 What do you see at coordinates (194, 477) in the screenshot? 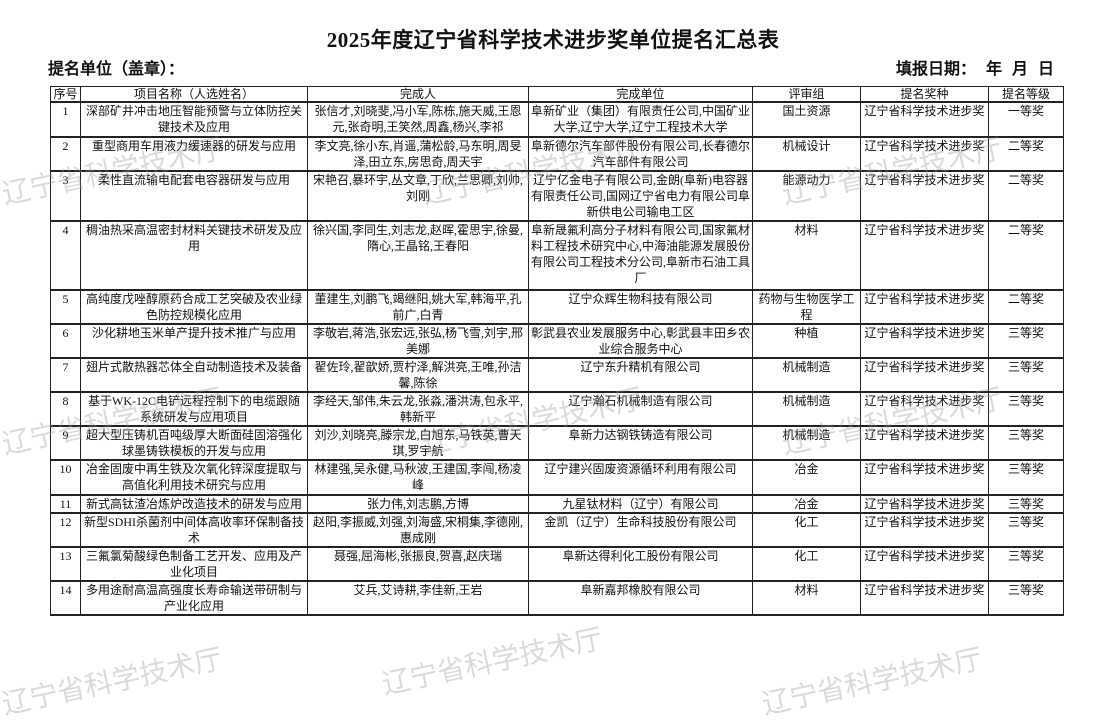
I see `cell-project: 冶金固废中再生铁及次氧化锌深度提取与高值化利用技术研究与应用` at bounding box center [194, 477].